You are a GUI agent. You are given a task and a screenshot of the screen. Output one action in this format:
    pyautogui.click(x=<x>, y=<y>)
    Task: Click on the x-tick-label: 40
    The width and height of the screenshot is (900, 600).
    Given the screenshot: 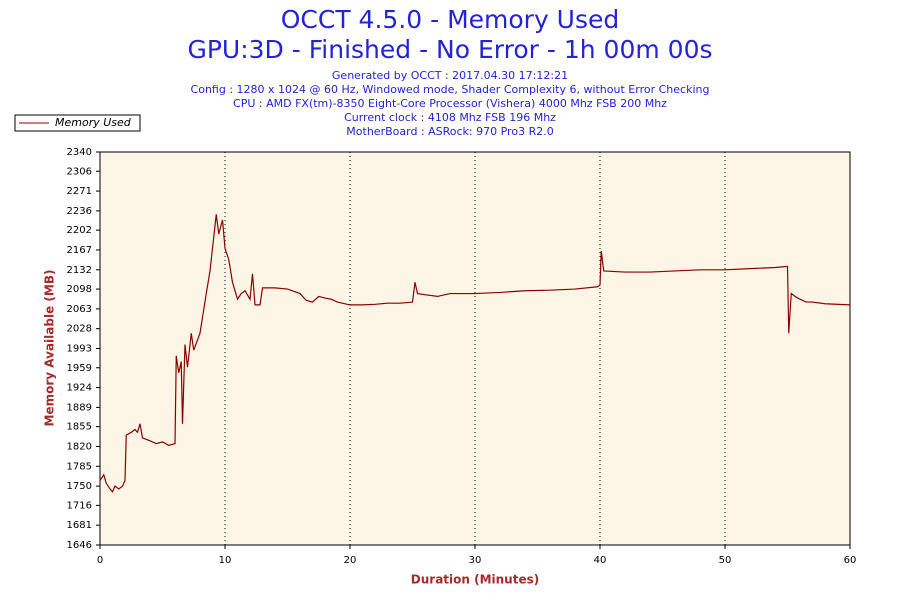 What is the action you would take?
    pyautogui.click(x=600, y=560)
    